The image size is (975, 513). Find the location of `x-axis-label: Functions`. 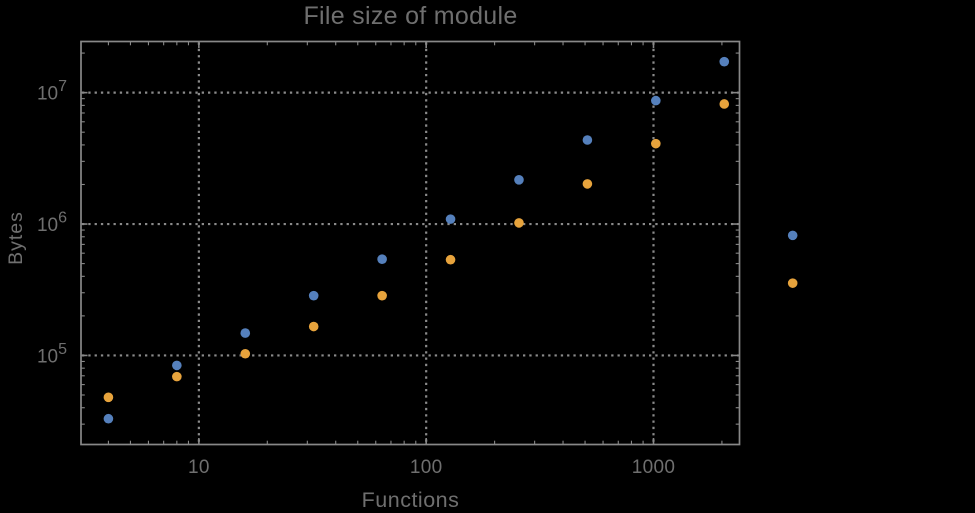

x-axis-label: Functions is located at coordinates (410, 500).